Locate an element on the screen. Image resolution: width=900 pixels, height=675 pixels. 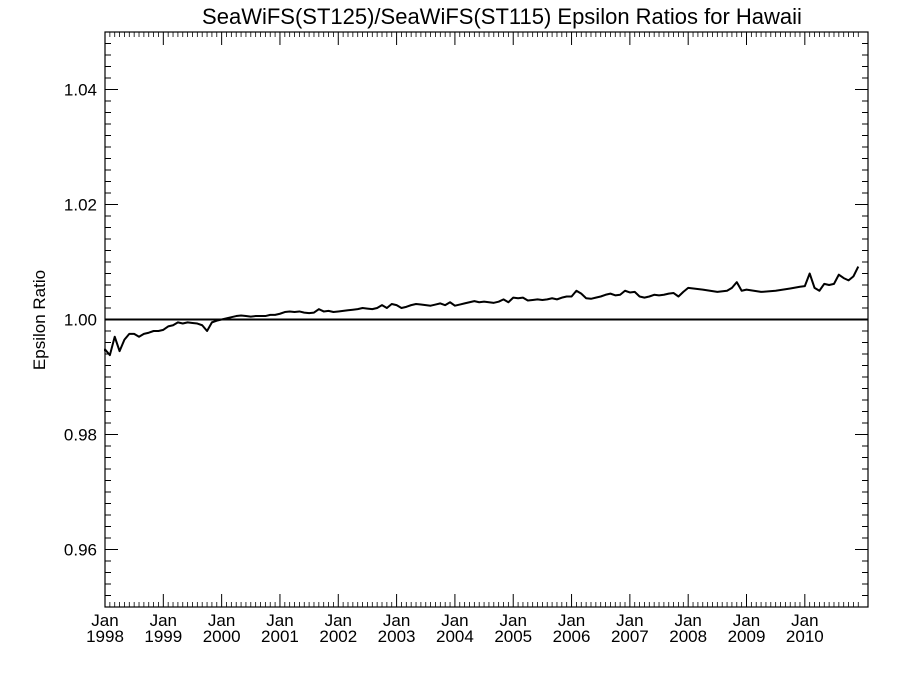
x-tick-year: 2003 is located at coordinates (397, 636).